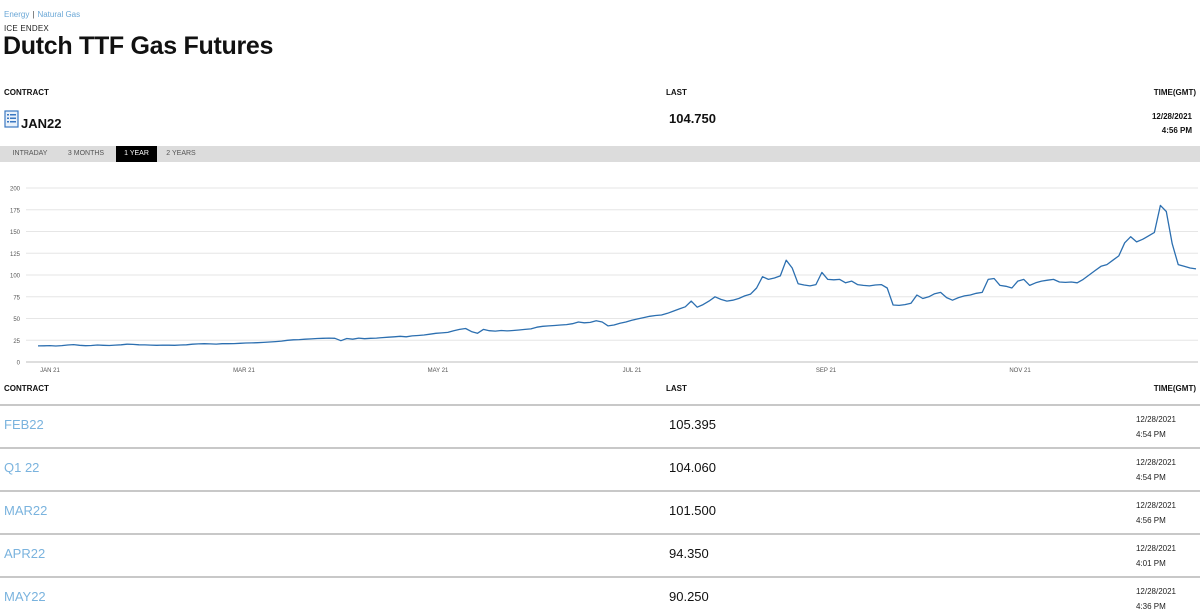 This screenshot has height=614, width=1200. I want to click on contract-link: FEB22, so click(24, 424).